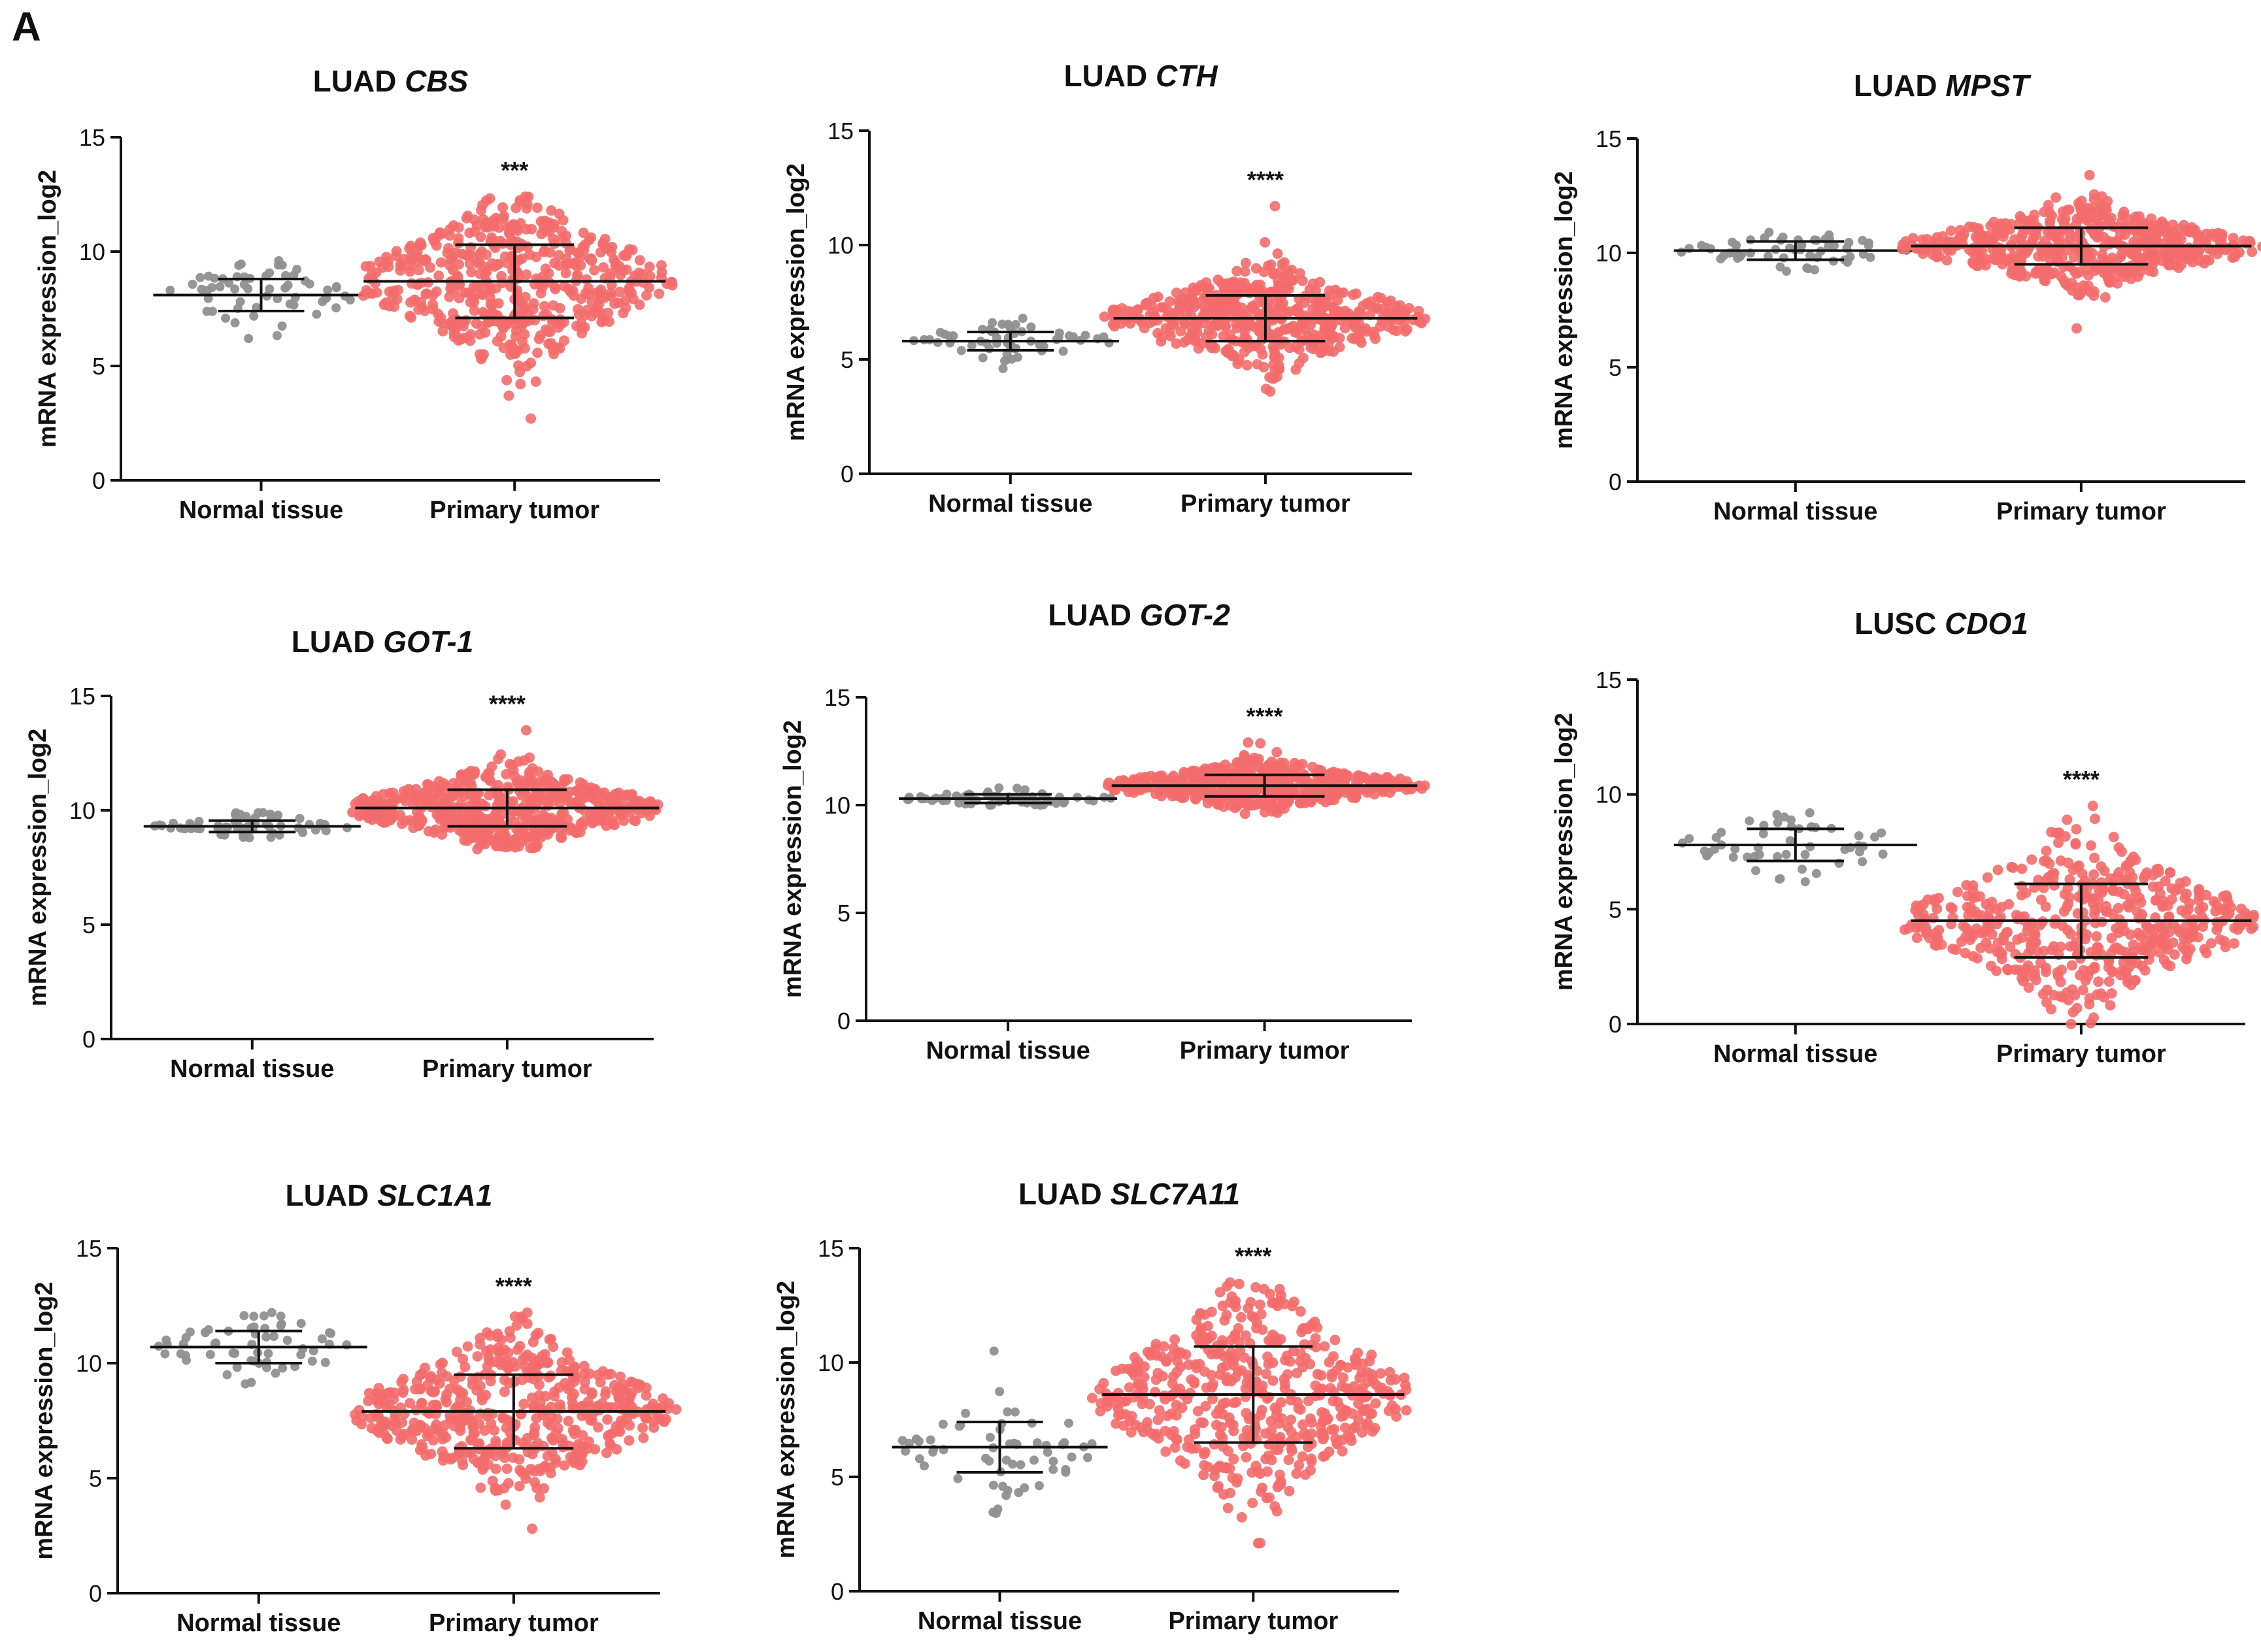 Image resolution: width=2261 pixels, height=1652 pixels. What do you see at coordinates (1110, 76) in the screenshot?
I see `chart-title-prefix: LUAD` at bounding box center [1110, 76].